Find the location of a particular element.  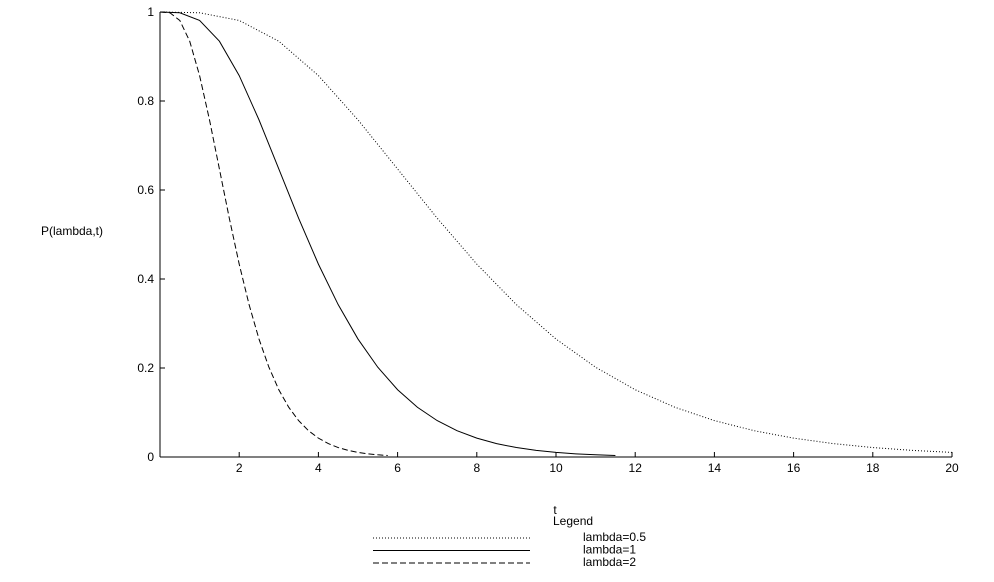

x-tick-label: 14 is located at coordinates (715, 468).